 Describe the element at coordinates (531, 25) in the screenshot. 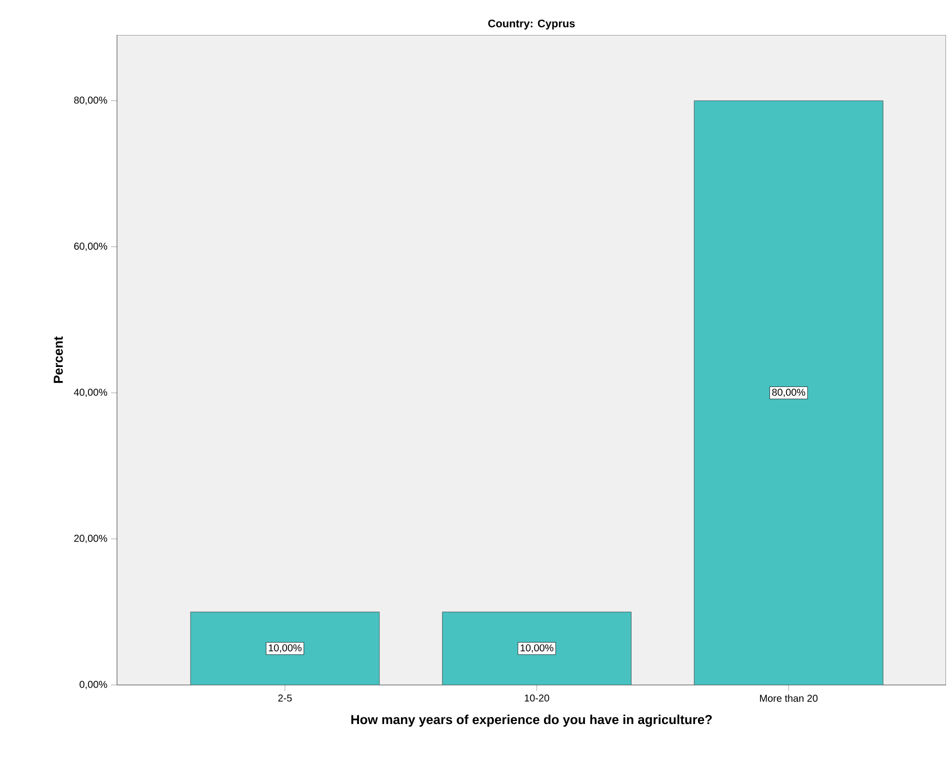

I see `chart-title: Country: Cyprus` at that location.